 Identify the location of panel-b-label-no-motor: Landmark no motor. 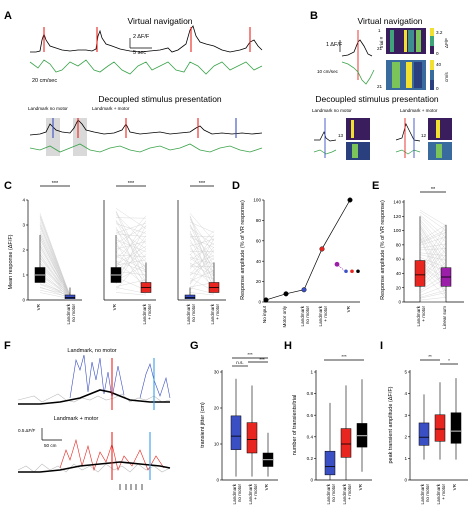
(332, 110).